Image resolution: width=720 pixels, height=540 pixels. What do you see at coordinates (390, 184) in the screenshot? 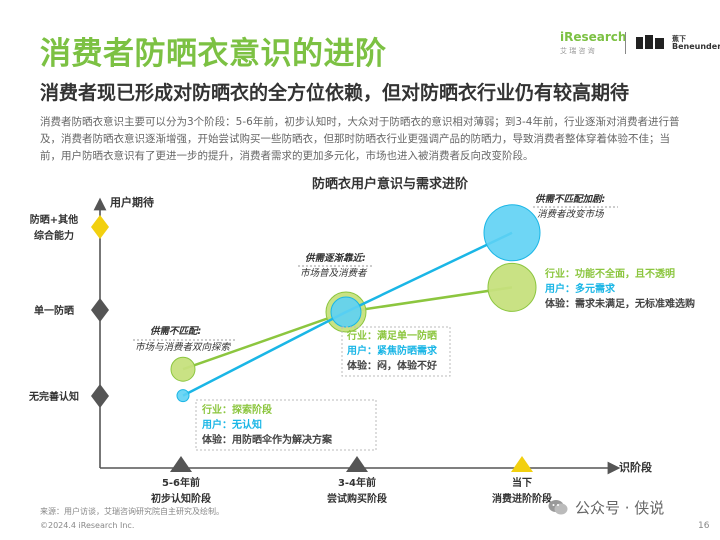
I see `chart-title: 防晒衣用户意识与需求进阶` at bounding box center [390, 184].